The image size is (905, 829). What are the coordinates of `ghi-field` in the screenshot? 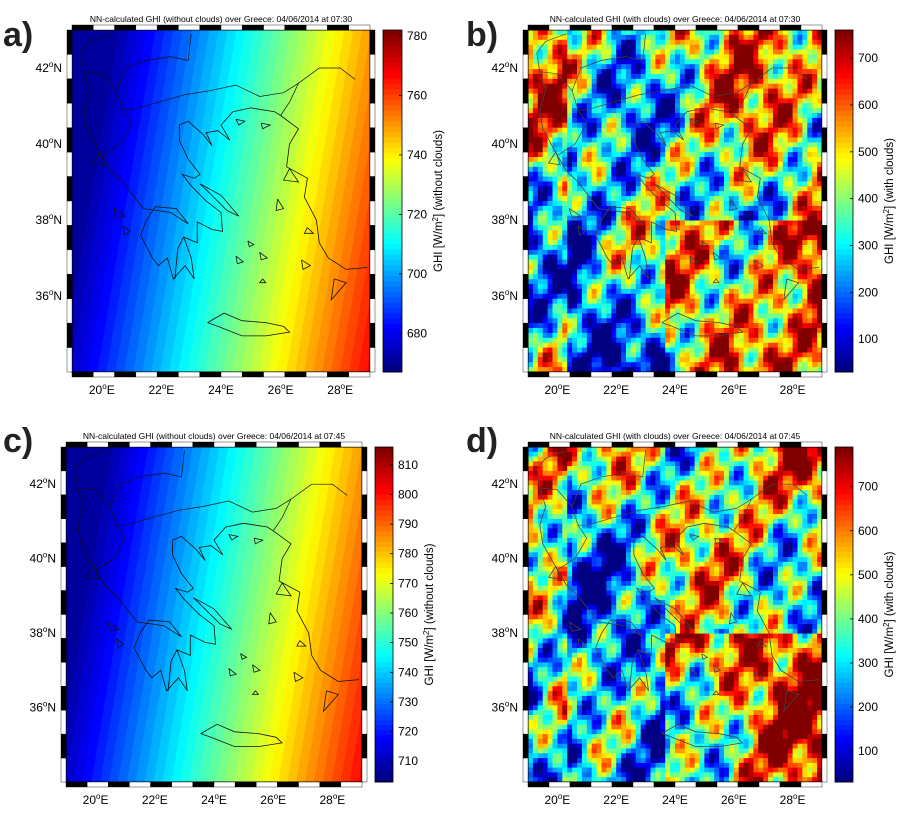 It's located at (221, 201).